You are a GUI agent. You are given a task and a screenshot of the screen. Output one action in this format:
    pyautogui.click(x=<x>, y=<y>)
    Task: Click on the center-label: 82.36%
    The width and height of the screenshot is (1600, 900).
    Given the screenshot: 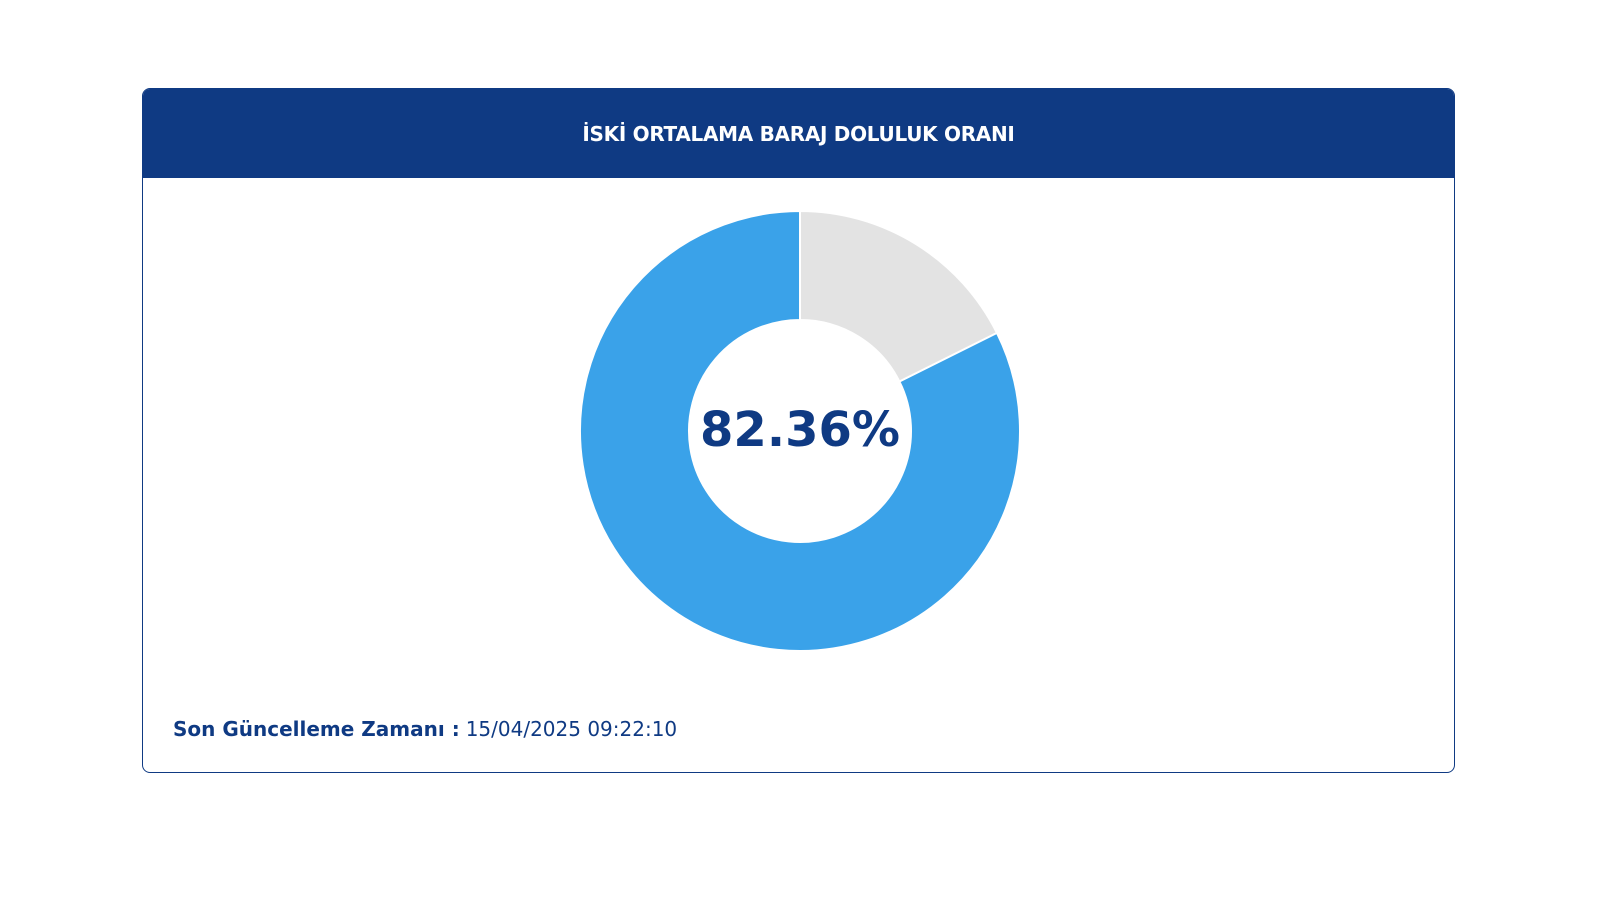 What is the action you would take?
    pyautogui.click(x=800, y=430)
    